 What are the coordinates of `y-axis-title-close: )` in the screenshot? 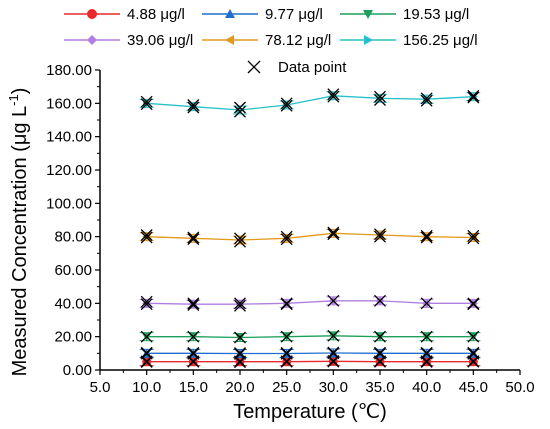 It's located at (20, 91).